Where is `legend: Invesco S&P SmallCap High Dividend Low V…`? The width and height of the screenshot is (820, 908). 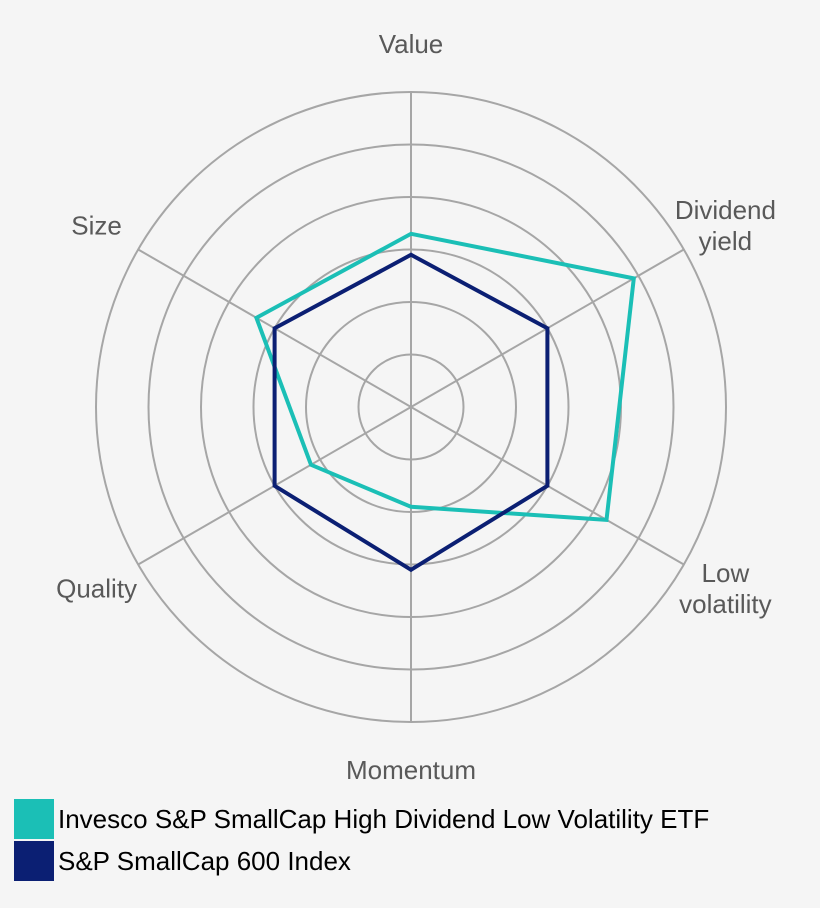 legend: Invesco S&P SmallCap High Dividend Low V… is located at coordinates (361, 840).